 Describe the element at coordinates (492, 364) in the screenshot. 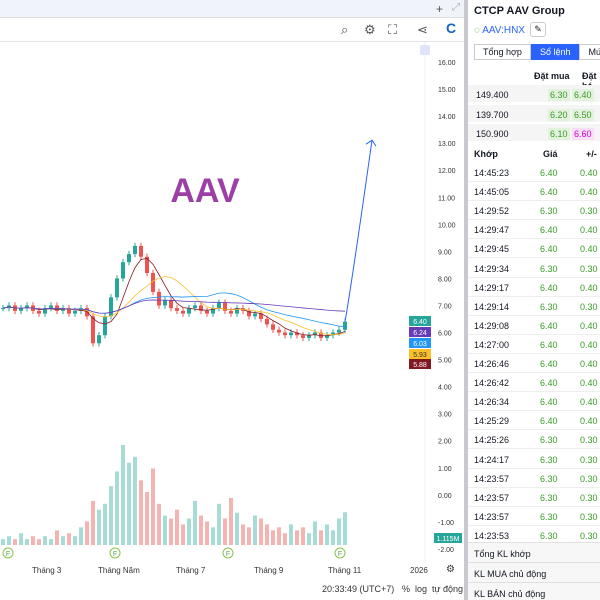

I see `trade-time: 14:26:46` at that location.